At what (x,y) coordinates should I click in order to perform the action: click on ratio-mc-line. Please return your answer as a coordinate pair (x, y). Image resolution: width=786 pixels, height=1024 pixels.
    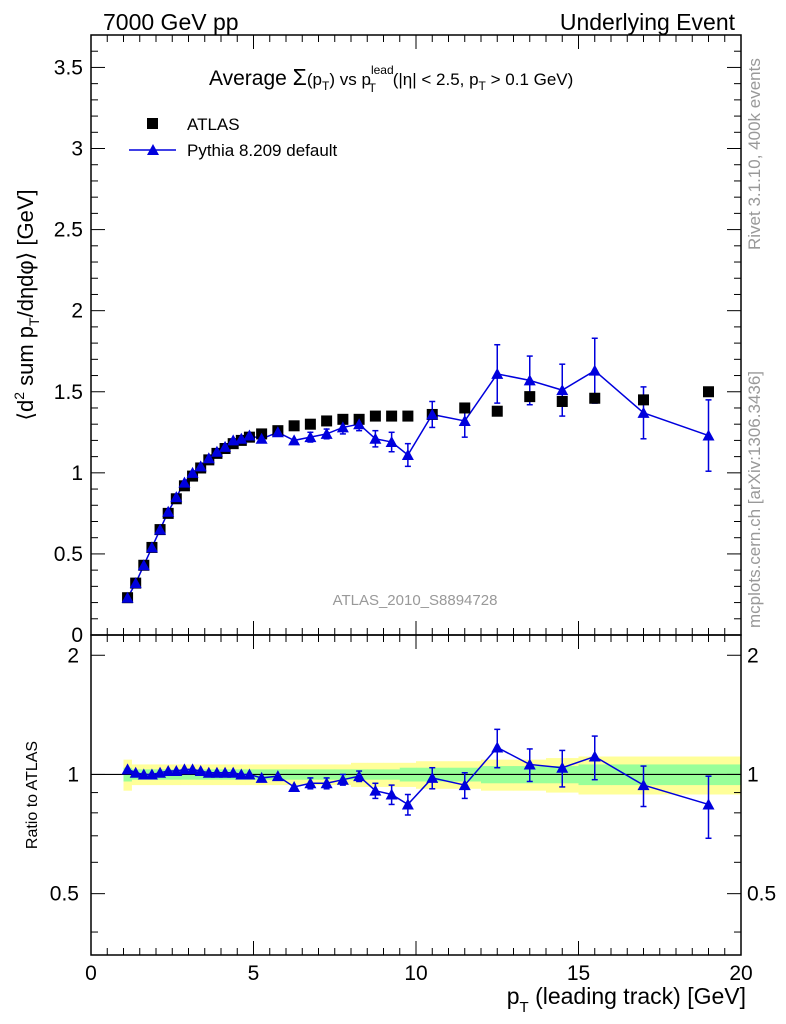
    Looking at the image, I should click on (418, 776).